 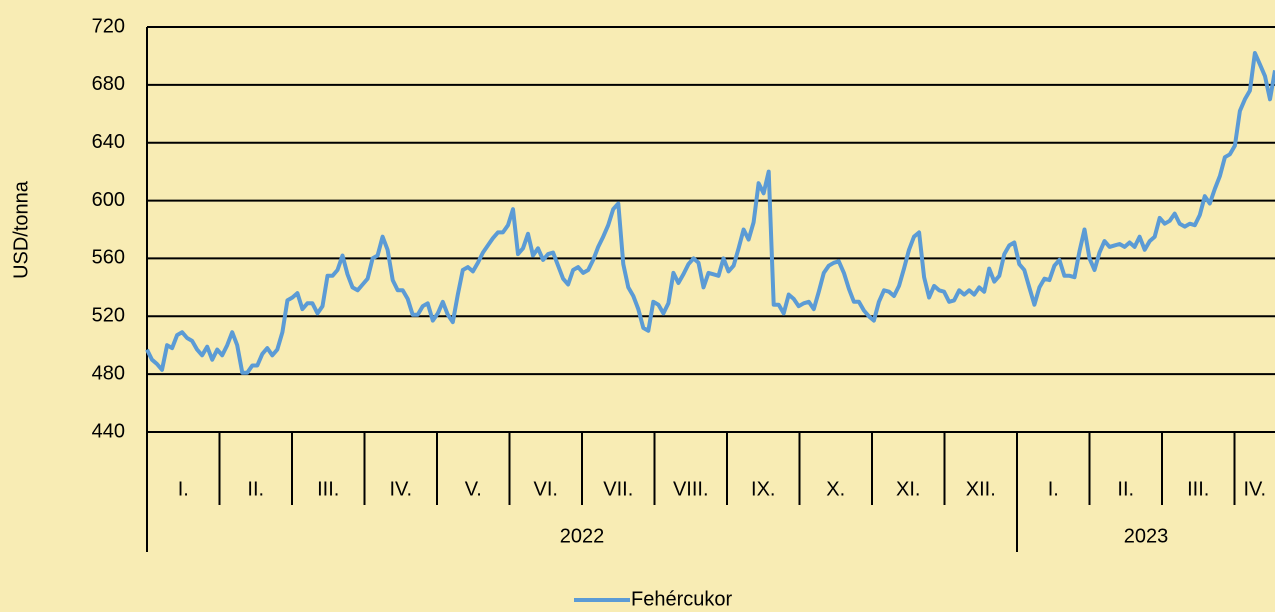 What do you see at coordinates (108, 316) in the screenshot?
I see `y-tick-label: 520` at bounding box center [108, 316].